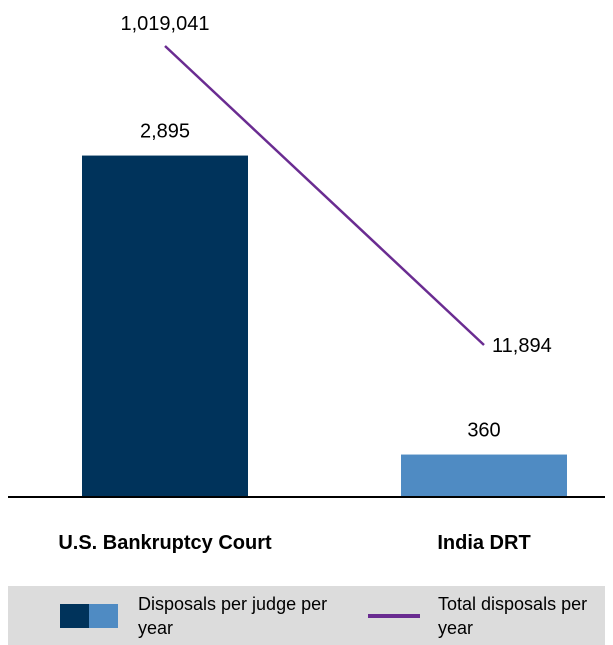 This screenshot has width=613, height=645. Describe the element at coordinates (522, 346) in the screenshot. I see `line-value-label: 11,894` at that location.